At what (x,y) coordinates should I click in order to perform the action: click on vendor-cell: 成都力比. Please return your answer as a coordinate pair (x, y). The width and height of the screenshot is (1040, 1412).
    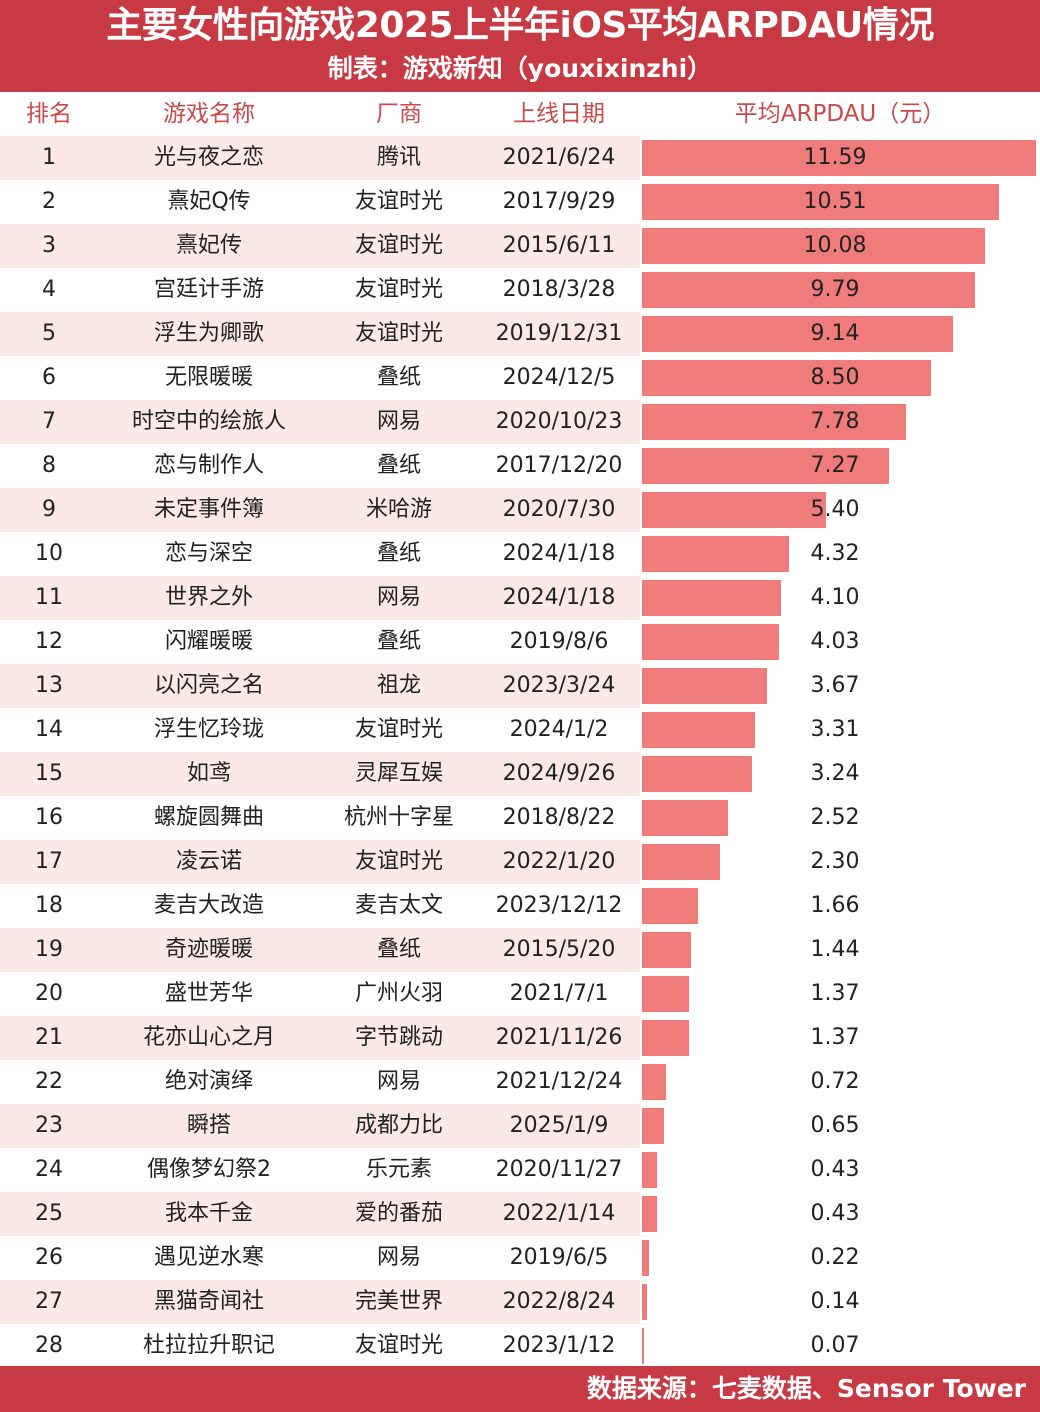
    Looking at the image, I should click on (398, 1125).